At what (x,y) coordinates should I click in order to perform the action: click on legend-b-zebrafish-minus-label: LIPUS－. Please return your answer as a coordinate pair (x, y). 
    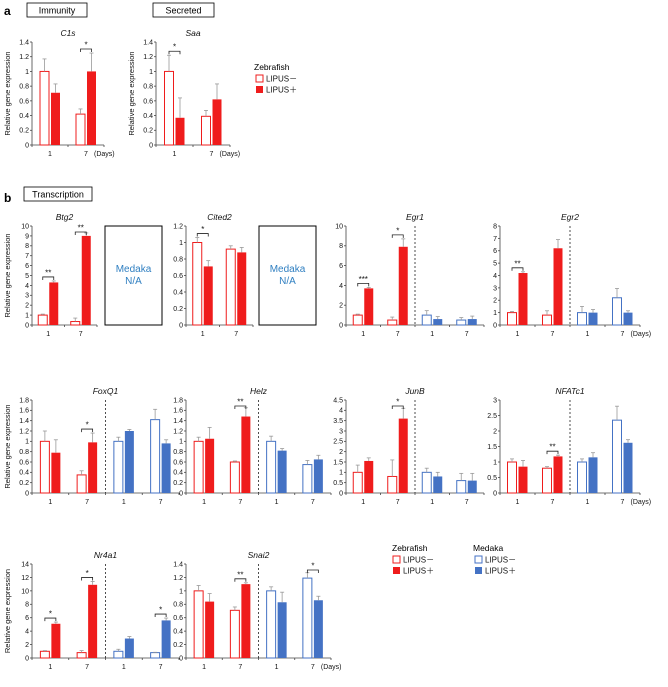
    Looking at the image, I should click on (418, 560).